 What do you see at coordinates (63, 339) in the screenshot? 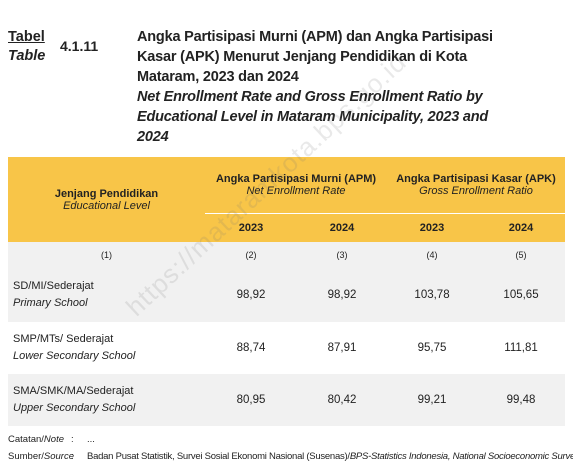
I see `row-label-id: SMP/MTs/ Sederajat` at bounding box center [63, 339].